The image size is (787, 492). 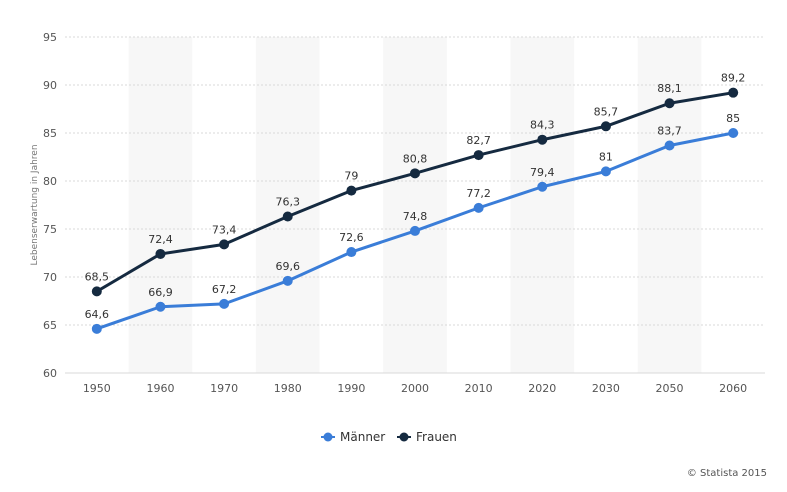 What do you see at coordinates (50, 229) in the screenshot?
I see `y-tick-label: 75` at bounding box center [50, 229].